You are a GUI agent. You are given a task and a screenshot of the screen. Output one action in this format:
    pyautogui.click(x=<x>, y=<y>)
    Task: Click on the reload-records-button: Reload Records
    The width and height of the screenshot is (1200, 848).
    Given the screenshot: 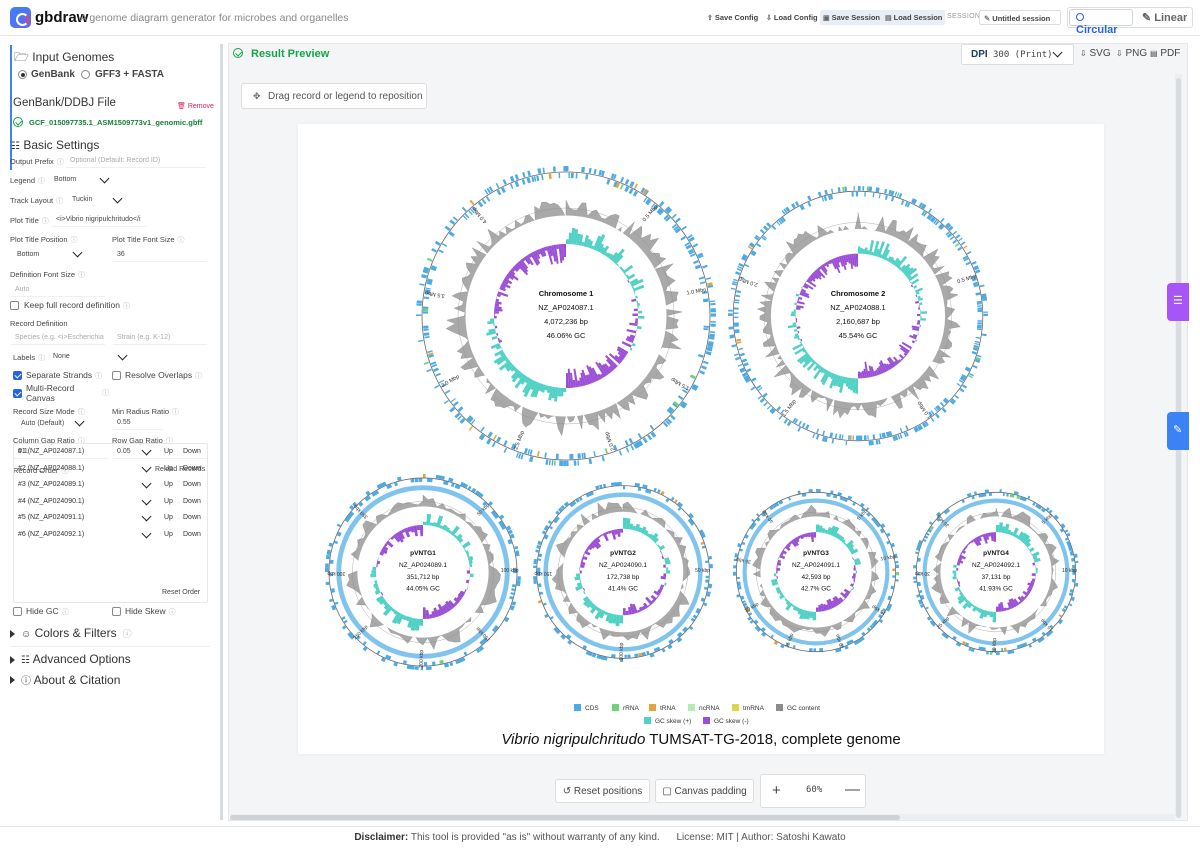 What is the action you would take?
    pyautogui.click(x=180, y=469)
    